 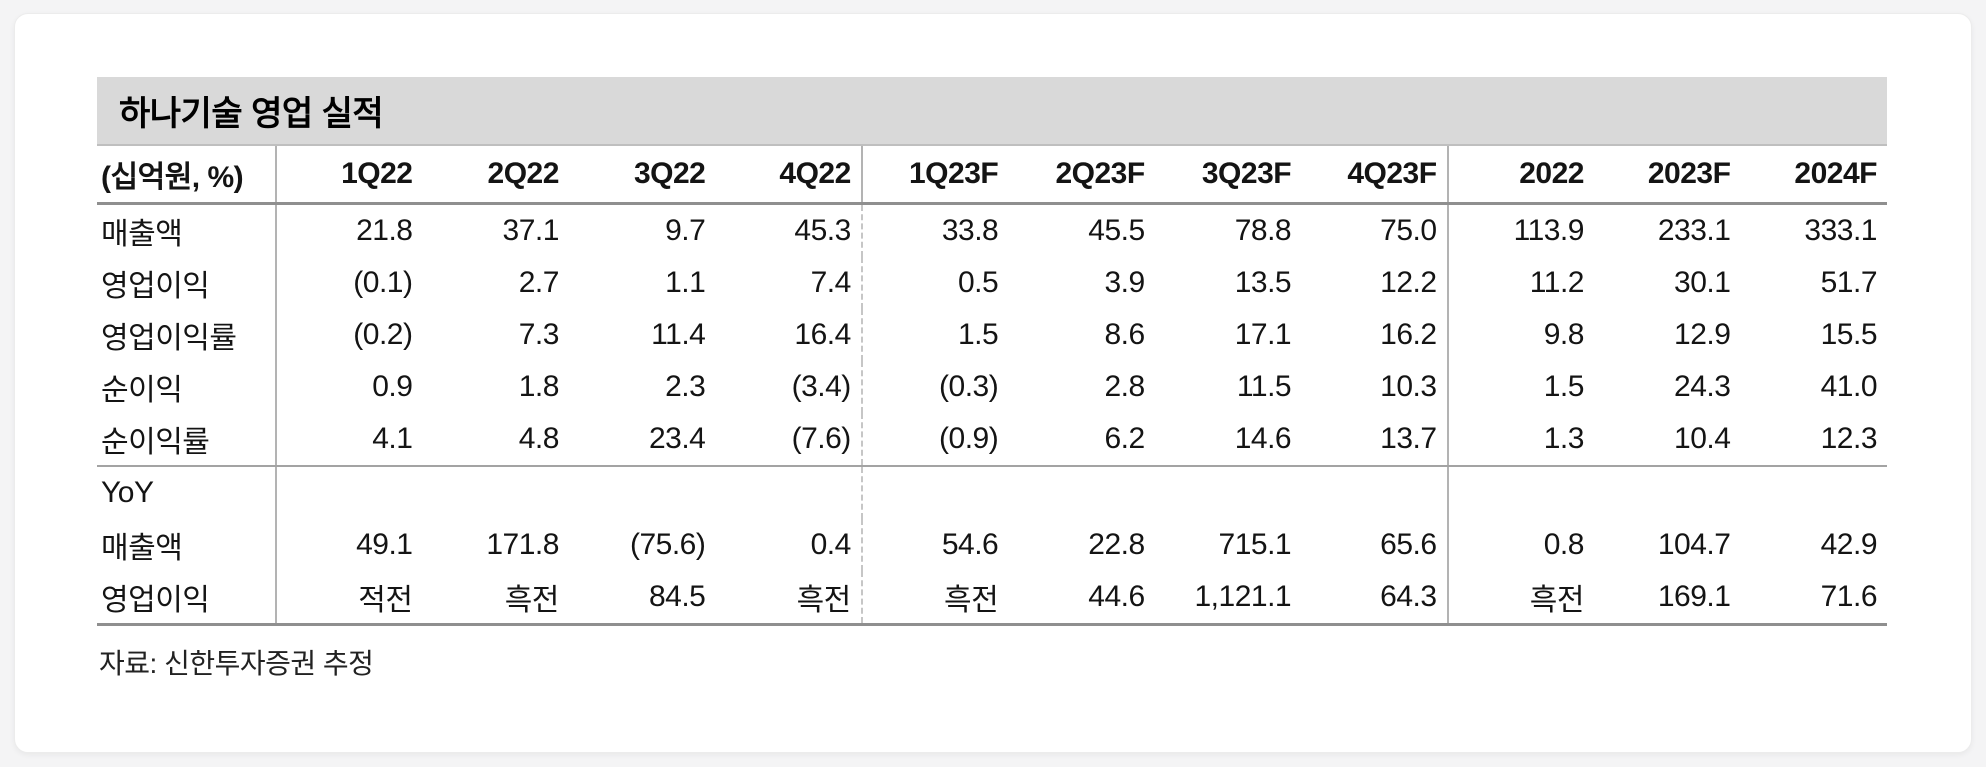 What do you see at coordinates (1081, 440) in the screenshot?
I see `table-cell: 6.2` at bounding box center [1081, 440].